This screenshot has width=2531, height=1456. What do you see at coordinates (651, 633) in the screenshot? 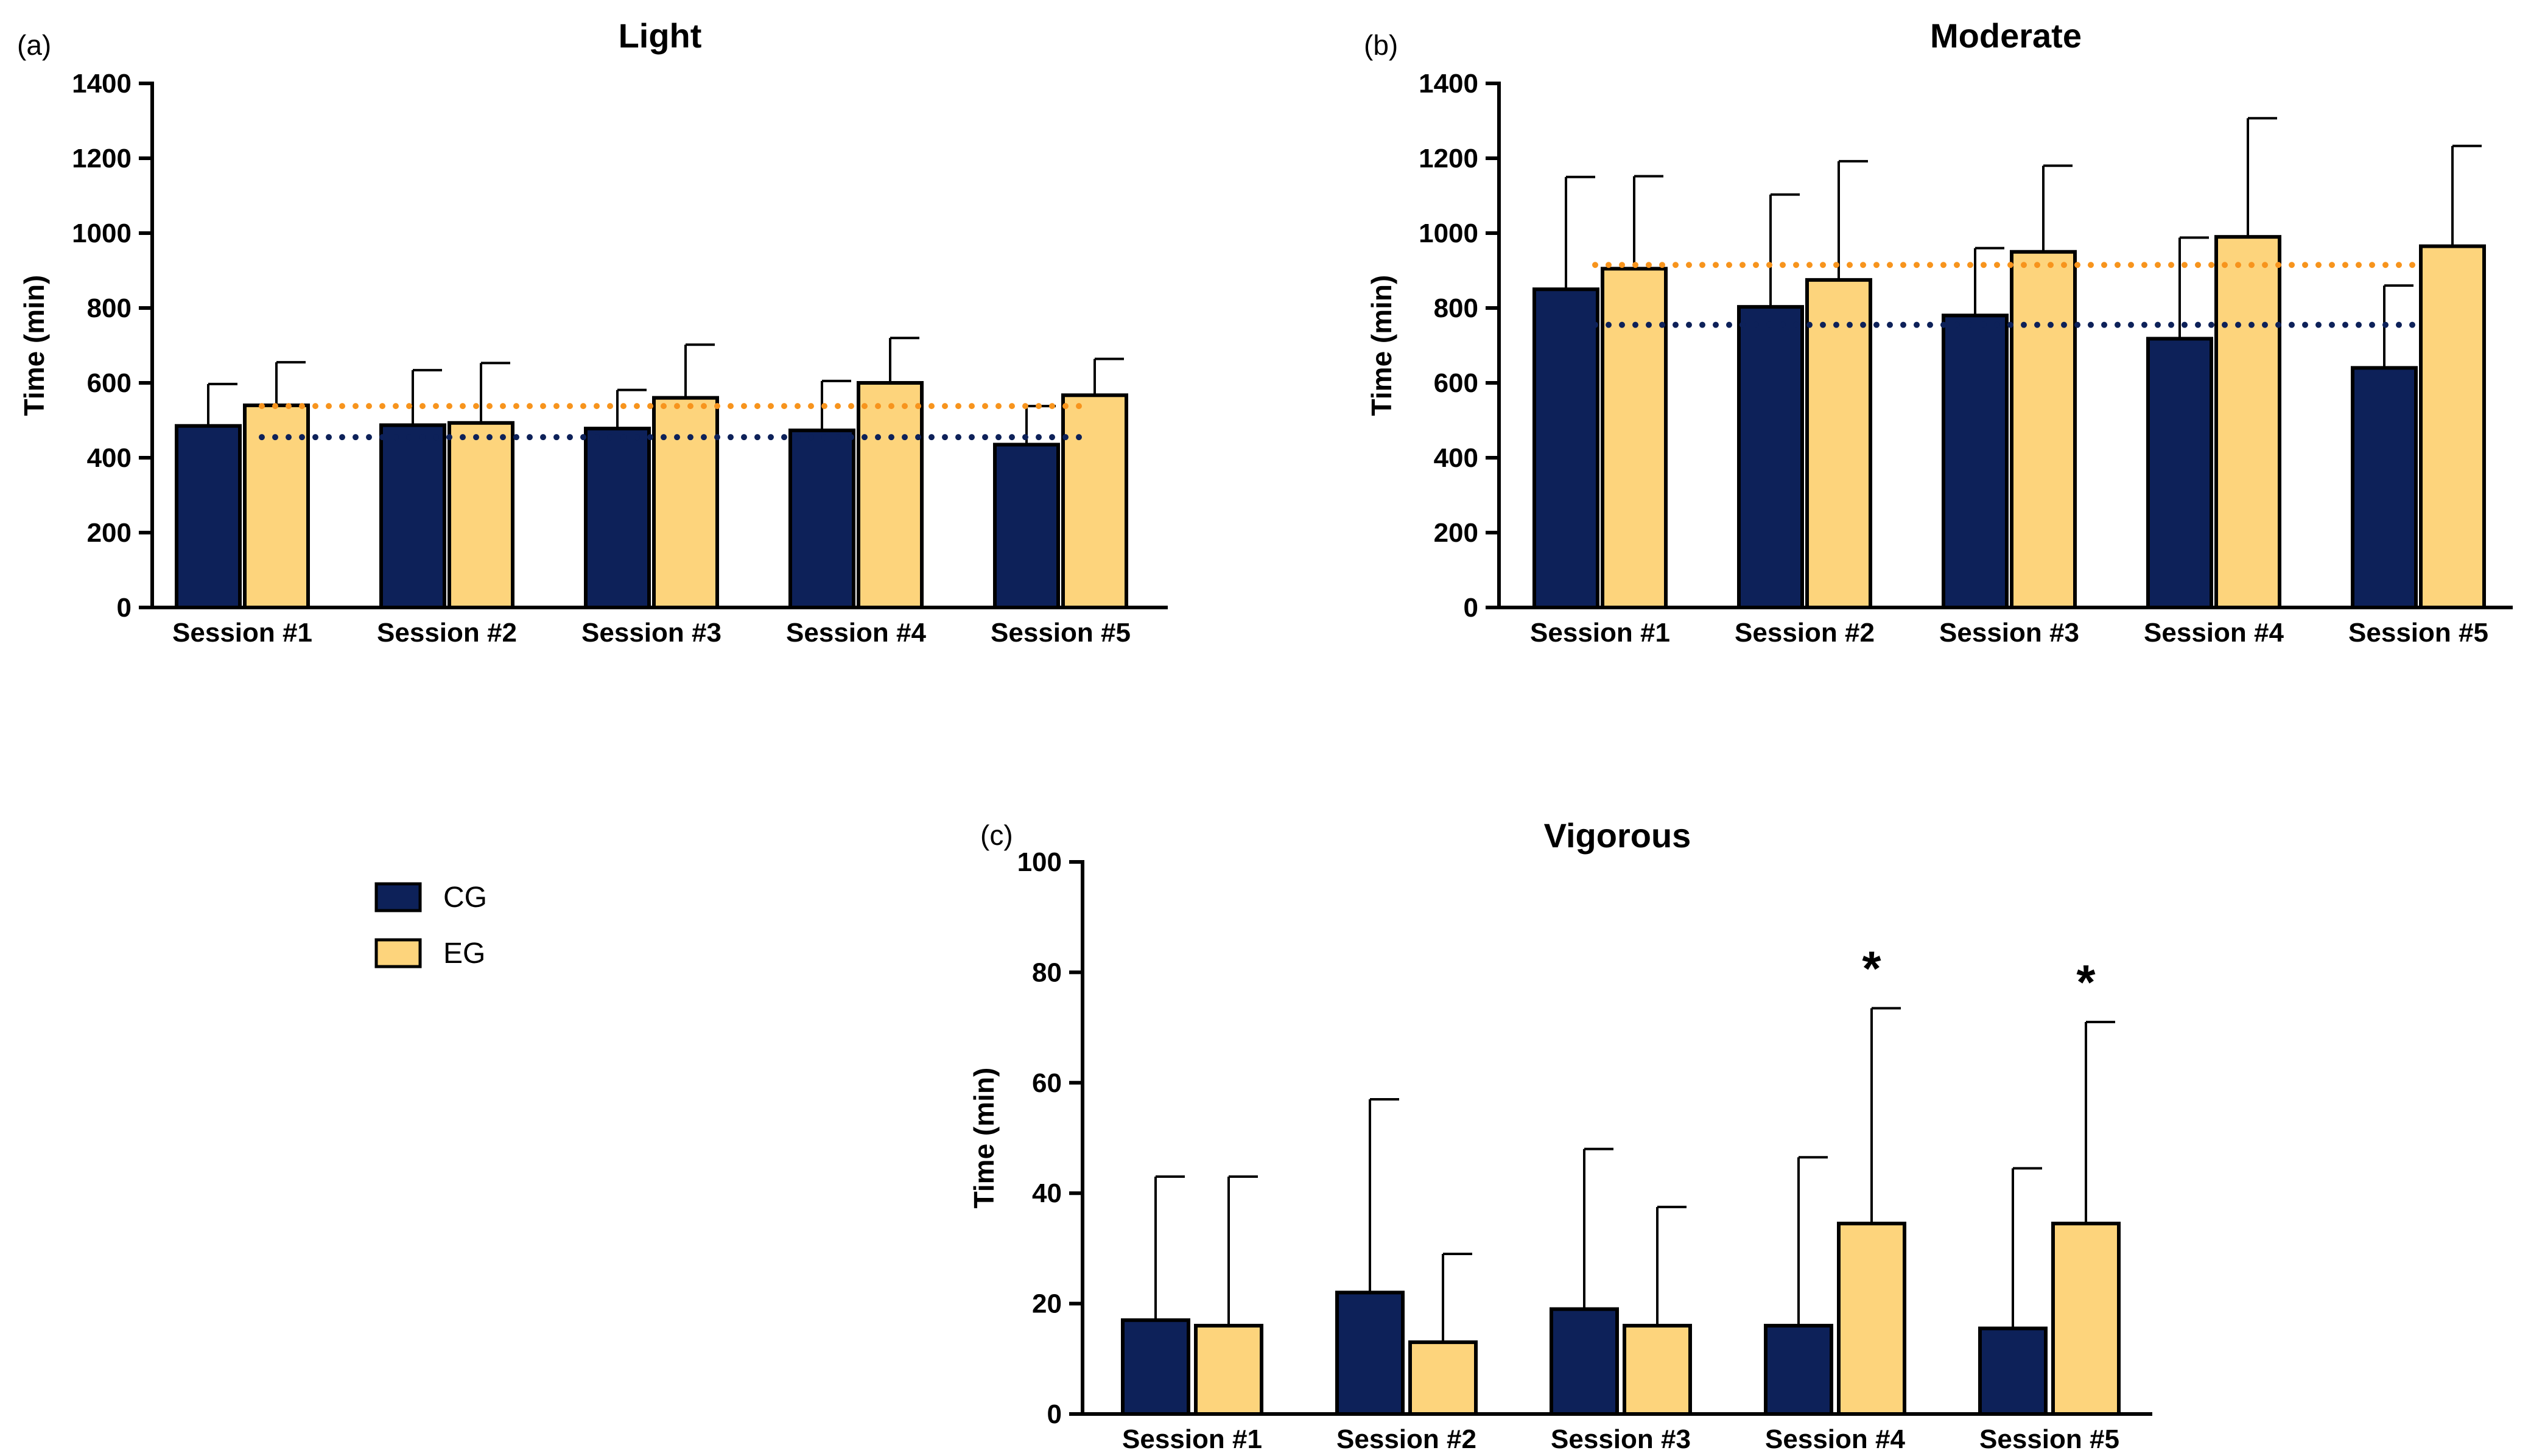
I see `panel-1-x-tick-label: Session #3` at bounding box center [651, 633].